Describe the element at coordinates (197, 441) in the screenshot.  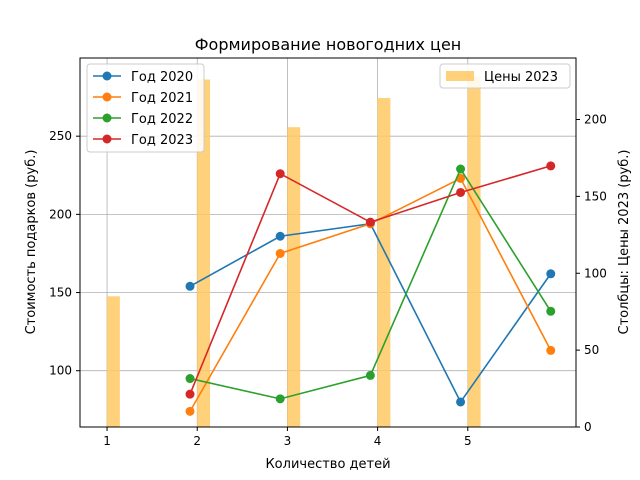
I see `x-tick-label: 2` at that location.